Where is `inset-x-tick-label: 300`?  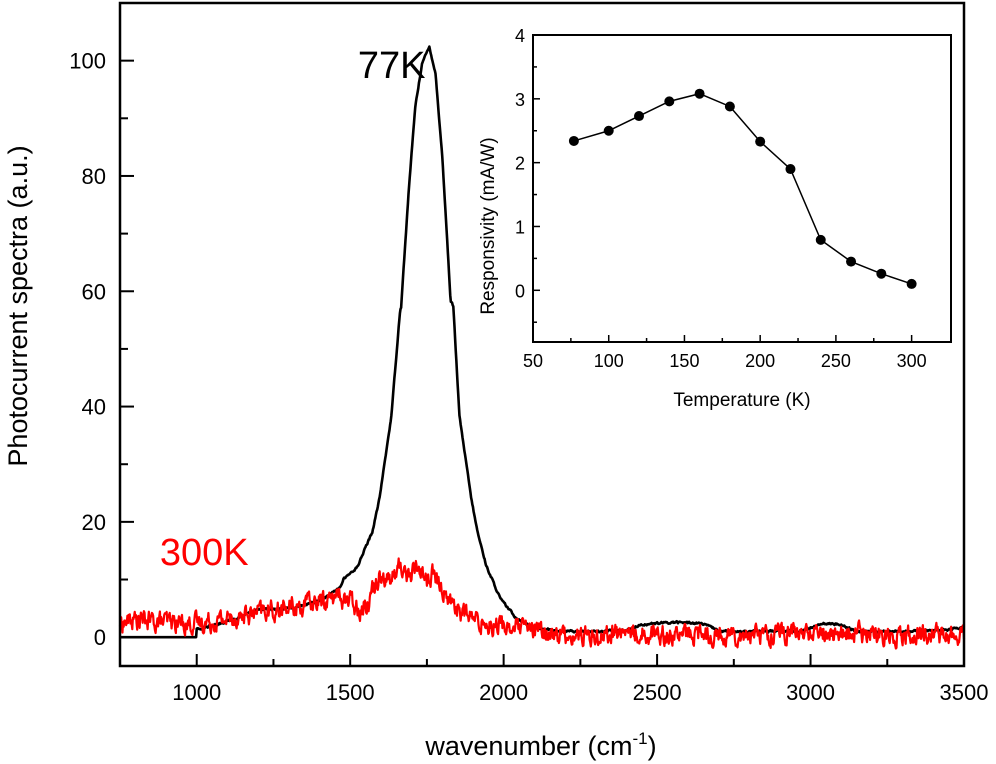 inset-x-tick-label: 300 is located at coordinates (912, 361).